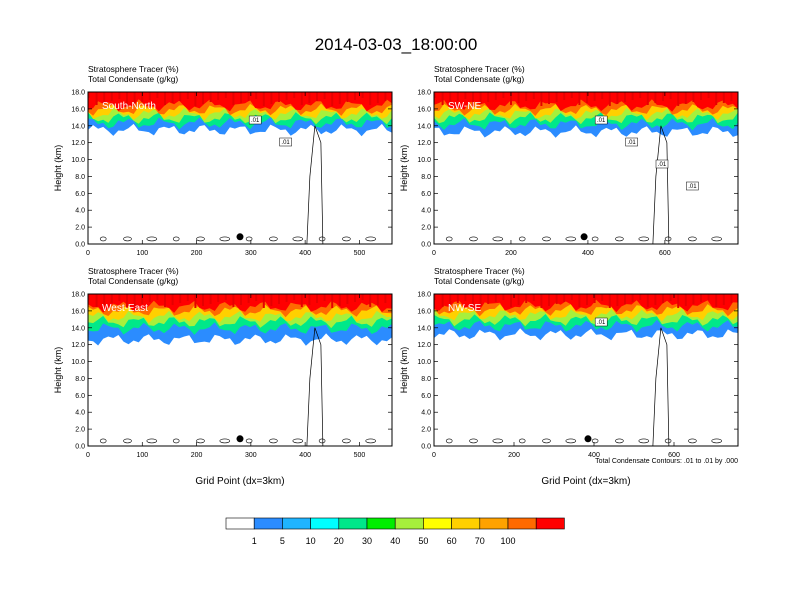 Image resolution: width=792 pixels, height=612 pixels. I want to click on figure-title: 2014-03-03_18:00:00, so click(396, 44).